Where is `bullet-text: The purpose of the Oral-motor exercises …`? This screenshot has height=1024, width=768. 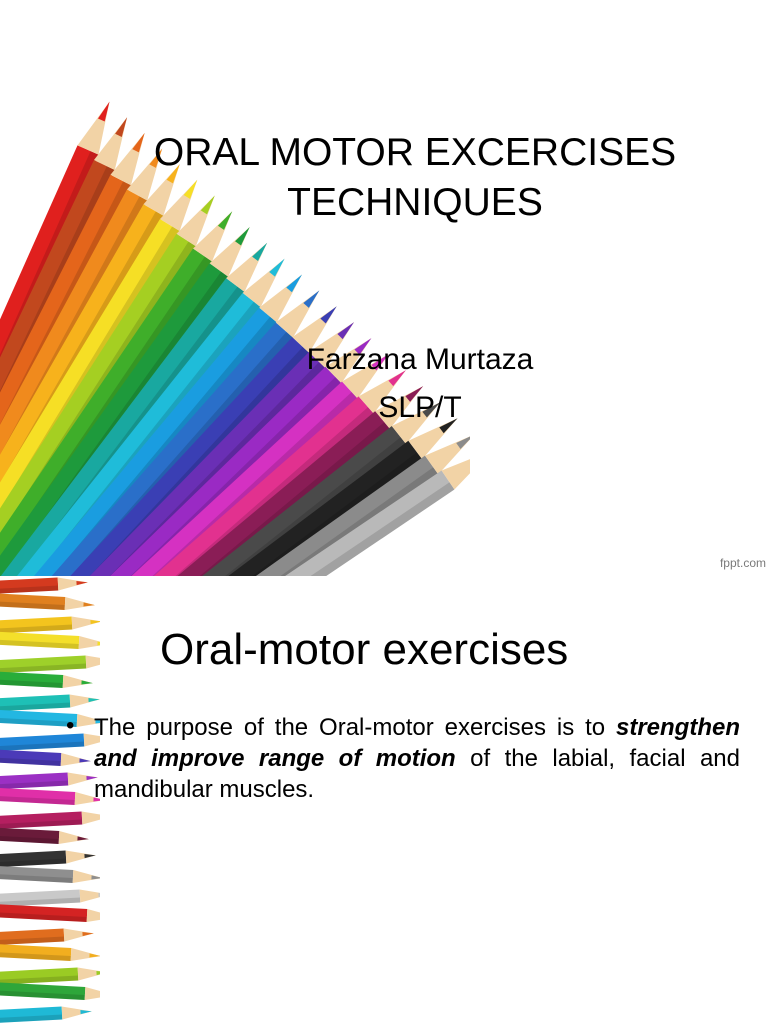
bullet-text: The purpose of the Oral-motor exercises … is located at coordinates (417, 758).